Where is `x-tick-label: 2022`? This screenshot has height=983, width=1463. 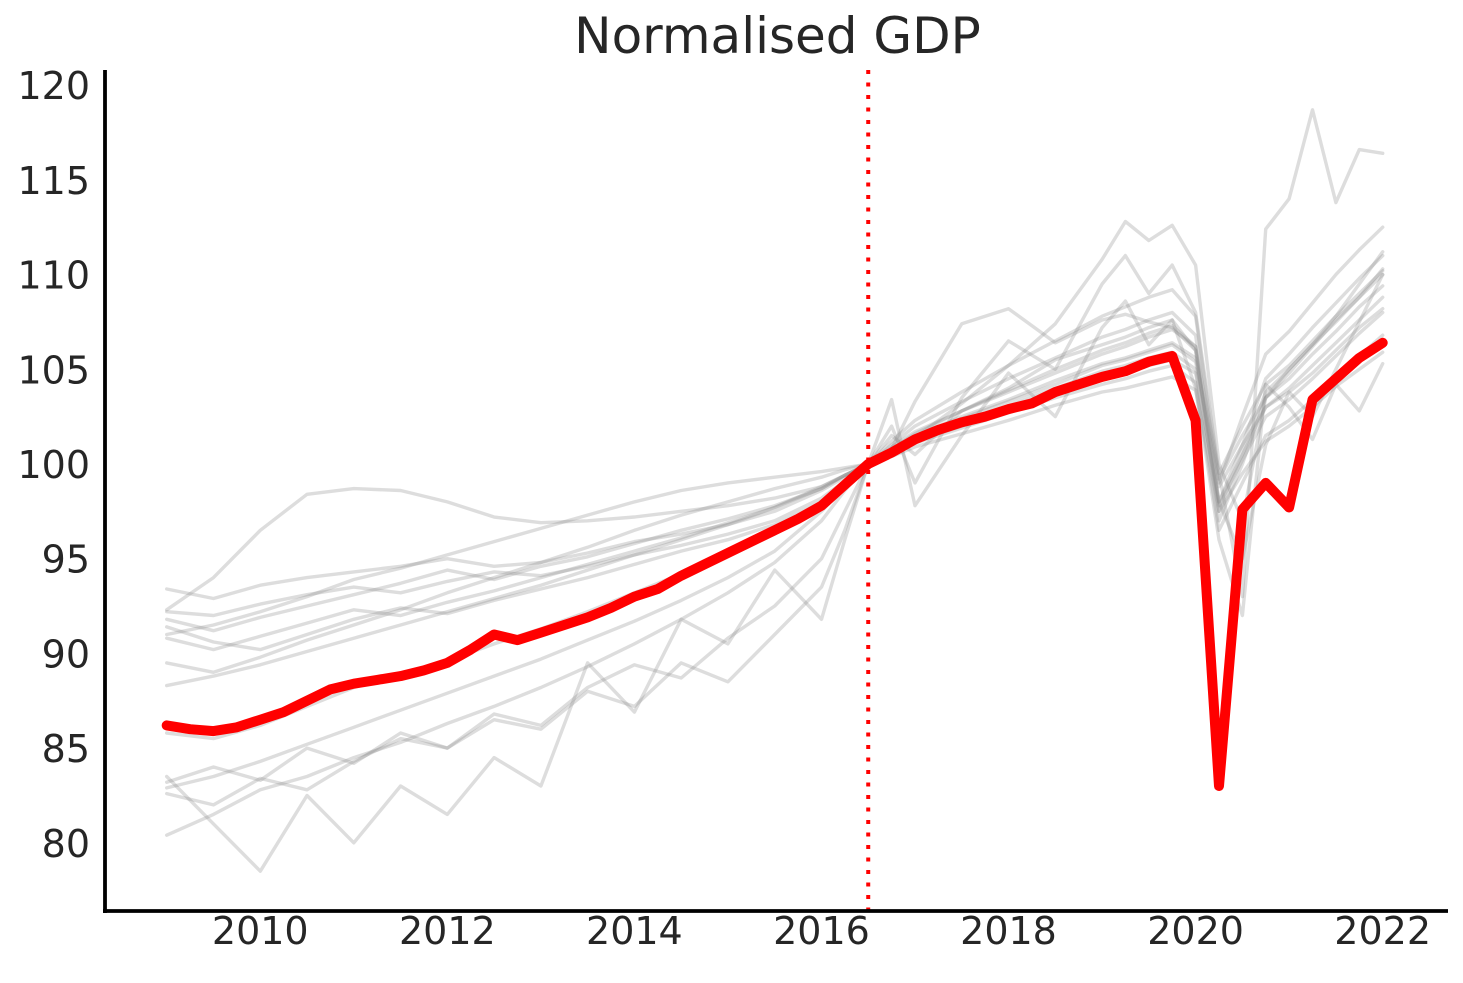
x-tick-label: 2022 is located at coordinates (1382, 931).